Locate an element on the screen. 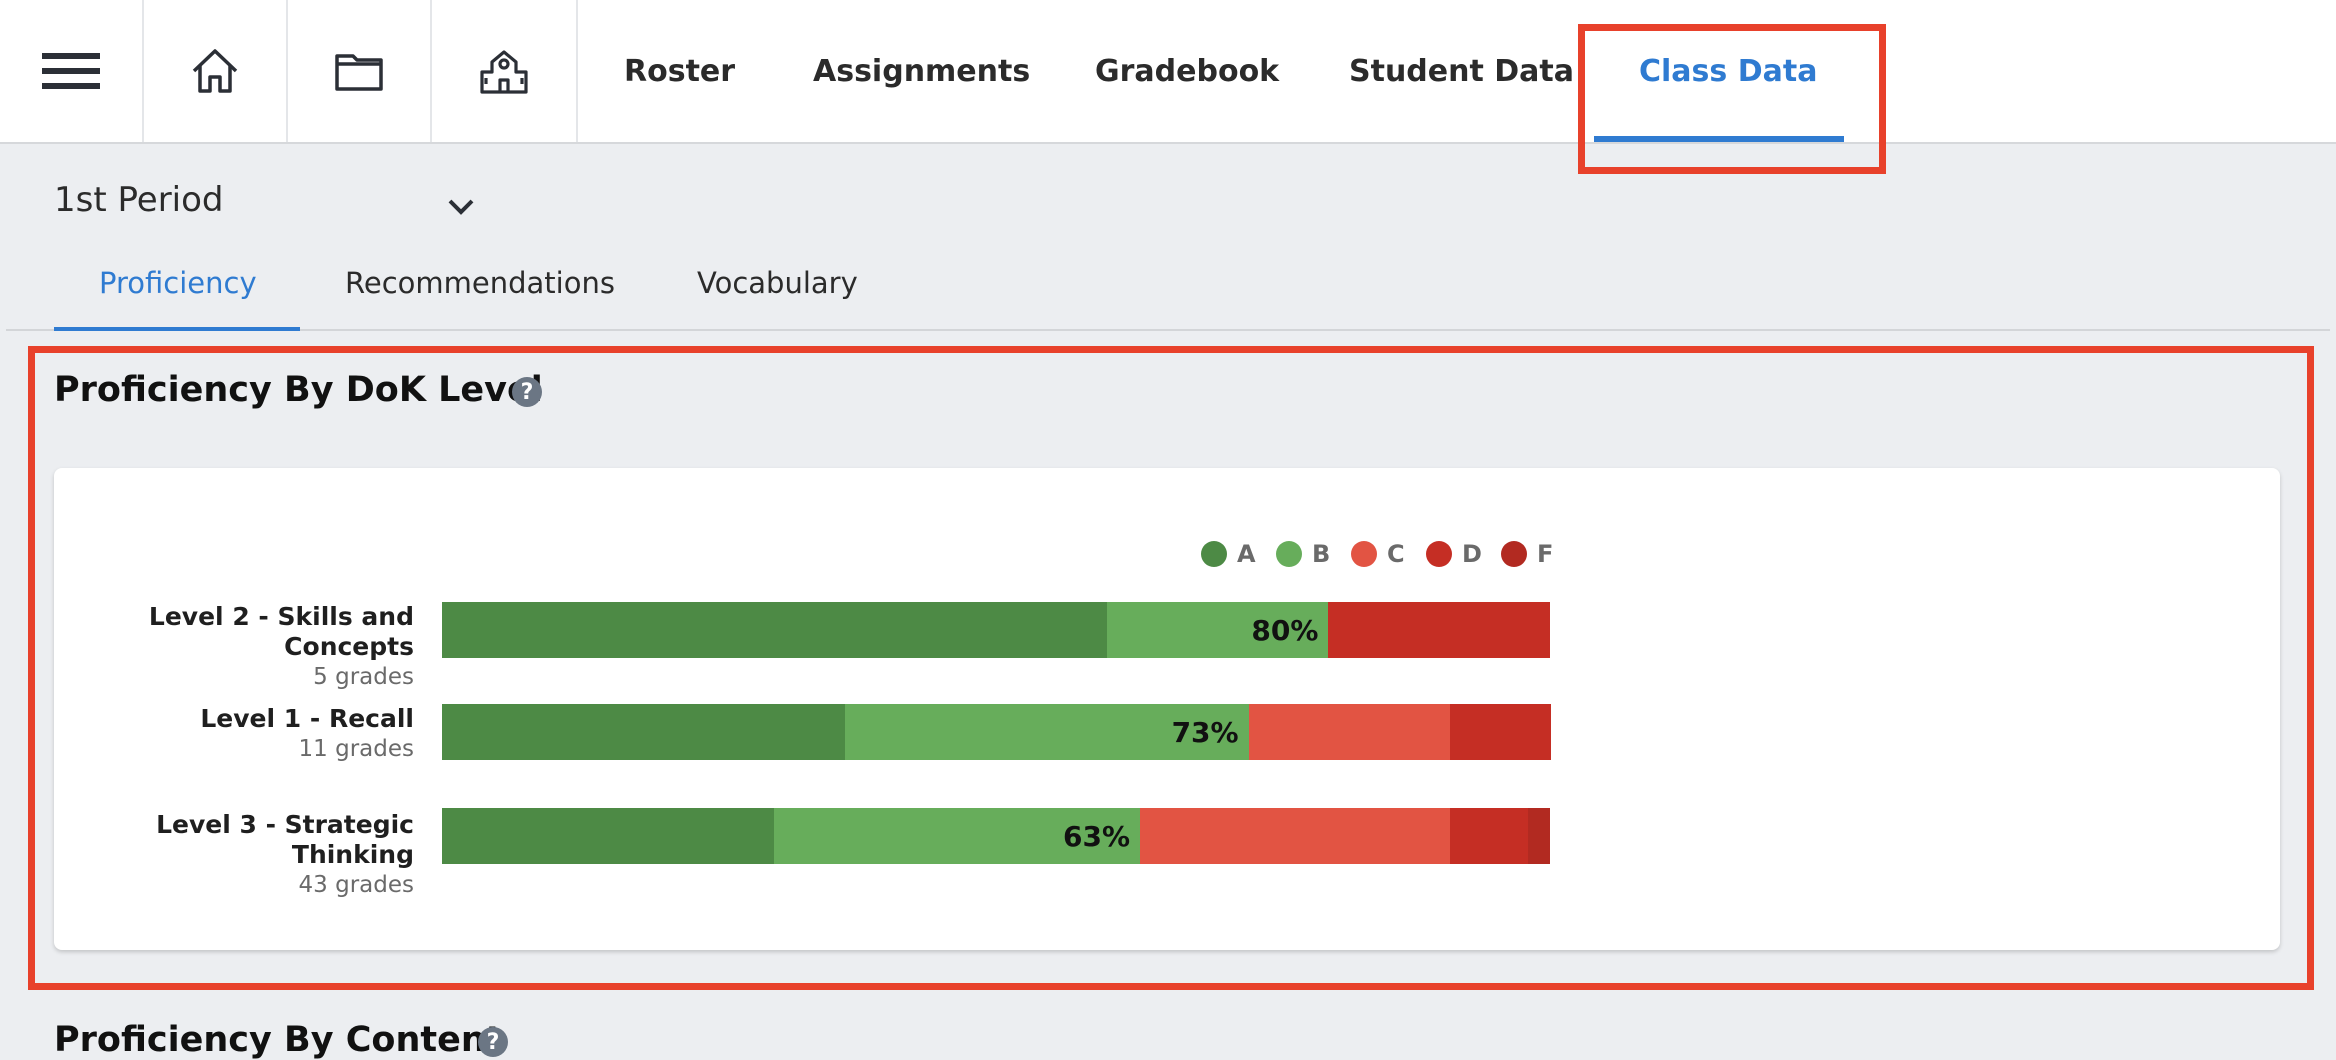  row-title: Level 1 - Recall is located at coordinates (307, 718).